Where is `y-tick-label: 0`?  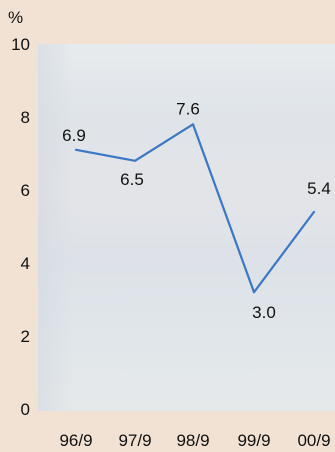 y-tick-label: 0 is located at coordinates (25, 409).